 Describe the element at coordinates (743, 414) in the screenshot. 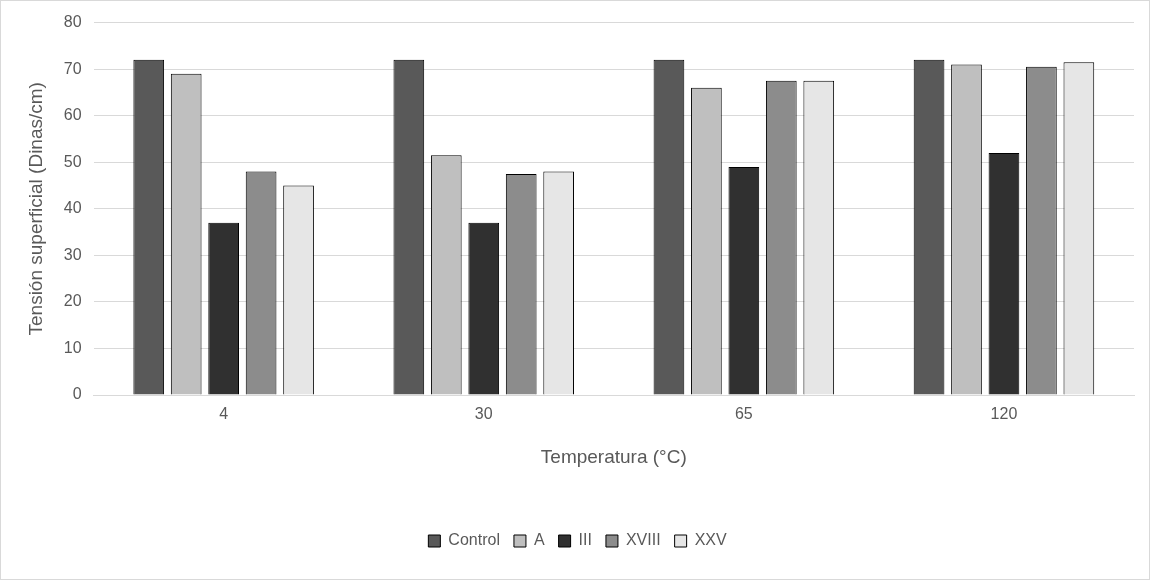

I see `x-tick-label: 65` at that location.